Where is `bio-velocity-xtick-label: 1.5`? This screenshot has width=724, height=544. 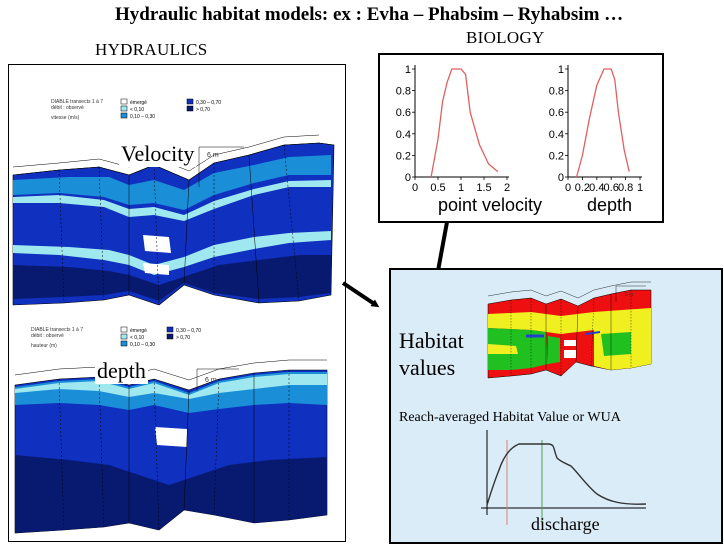
bio-velocity-xtick-label: 1.5 is located at coordinates (483, 188).